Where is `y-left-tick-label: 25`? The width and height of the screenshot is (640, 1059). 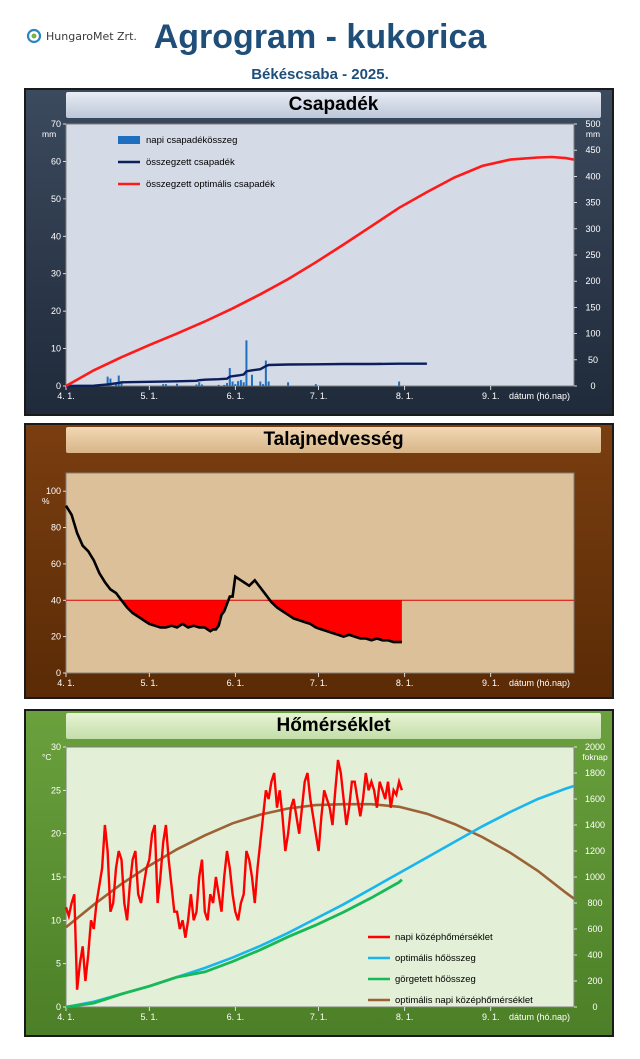 y-left-tick-label: 25 is located at coordinates (56, 790).